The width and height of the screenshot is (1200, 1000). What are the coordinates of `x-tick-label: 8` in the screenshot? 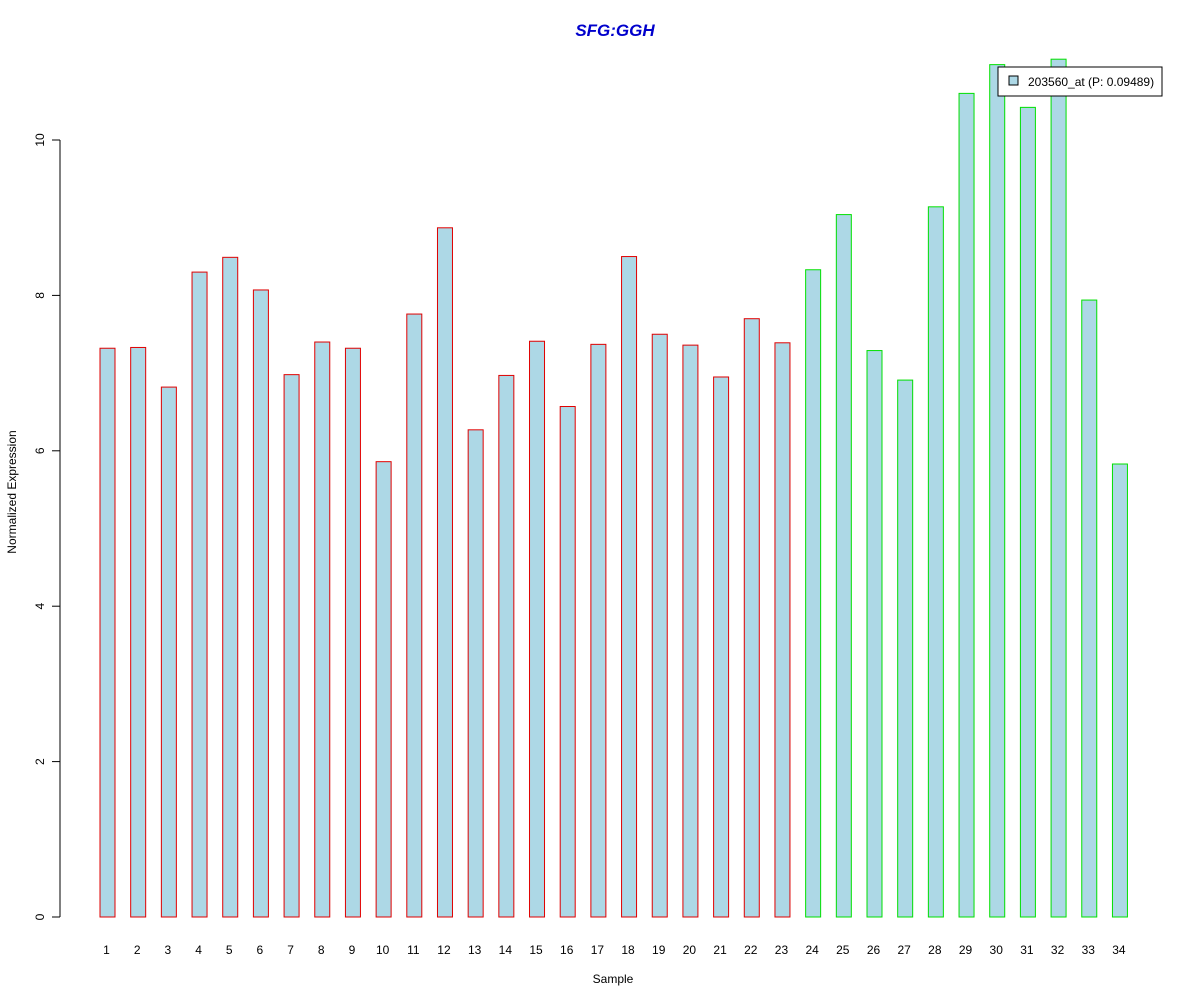 It's located at (321, 950).